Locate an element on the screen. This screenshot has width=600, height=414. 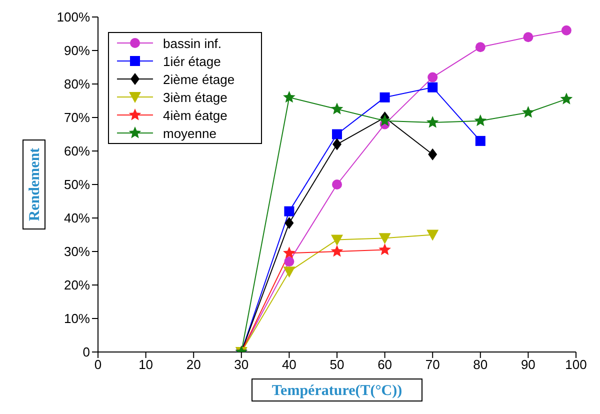
y-tick-label: 10% is located at coordinates (77, 318).